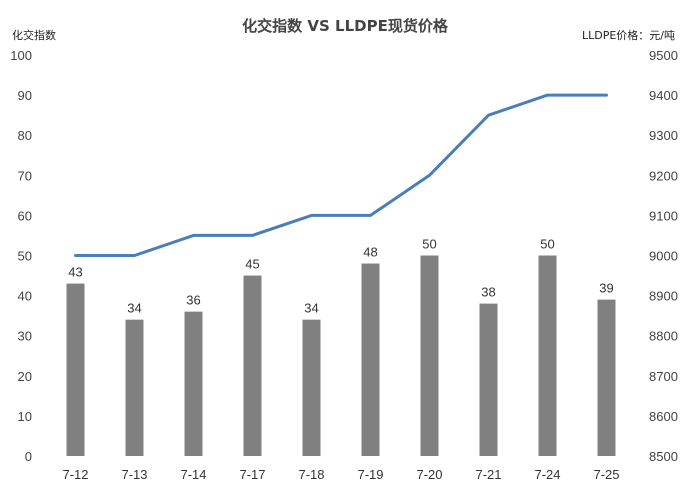  Describe the element at coordinates (663, 376) in the screenshot. I see `right-tick-label-2: 8700` at that location.